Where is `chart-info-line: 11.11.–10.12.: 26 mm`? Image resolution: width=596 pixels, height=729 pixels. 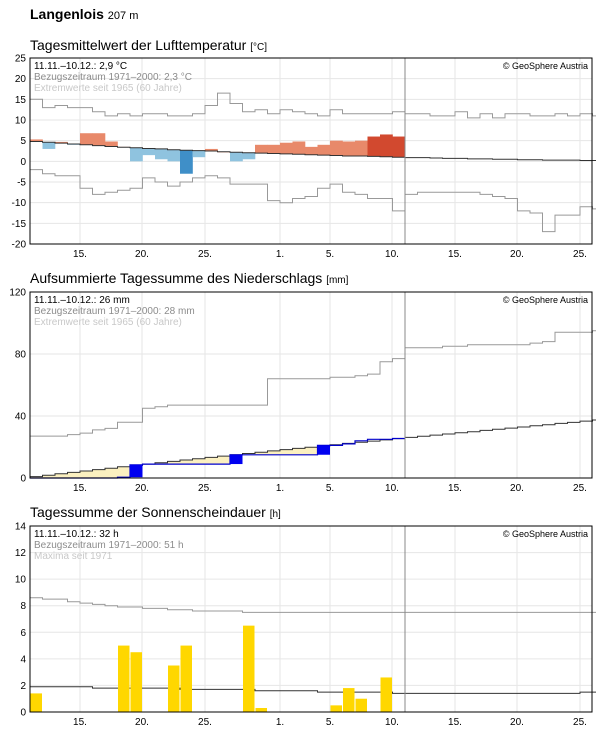 chart-info-line: 11.11.–10.12.: 26 mm is located at coordinates (82, 300).